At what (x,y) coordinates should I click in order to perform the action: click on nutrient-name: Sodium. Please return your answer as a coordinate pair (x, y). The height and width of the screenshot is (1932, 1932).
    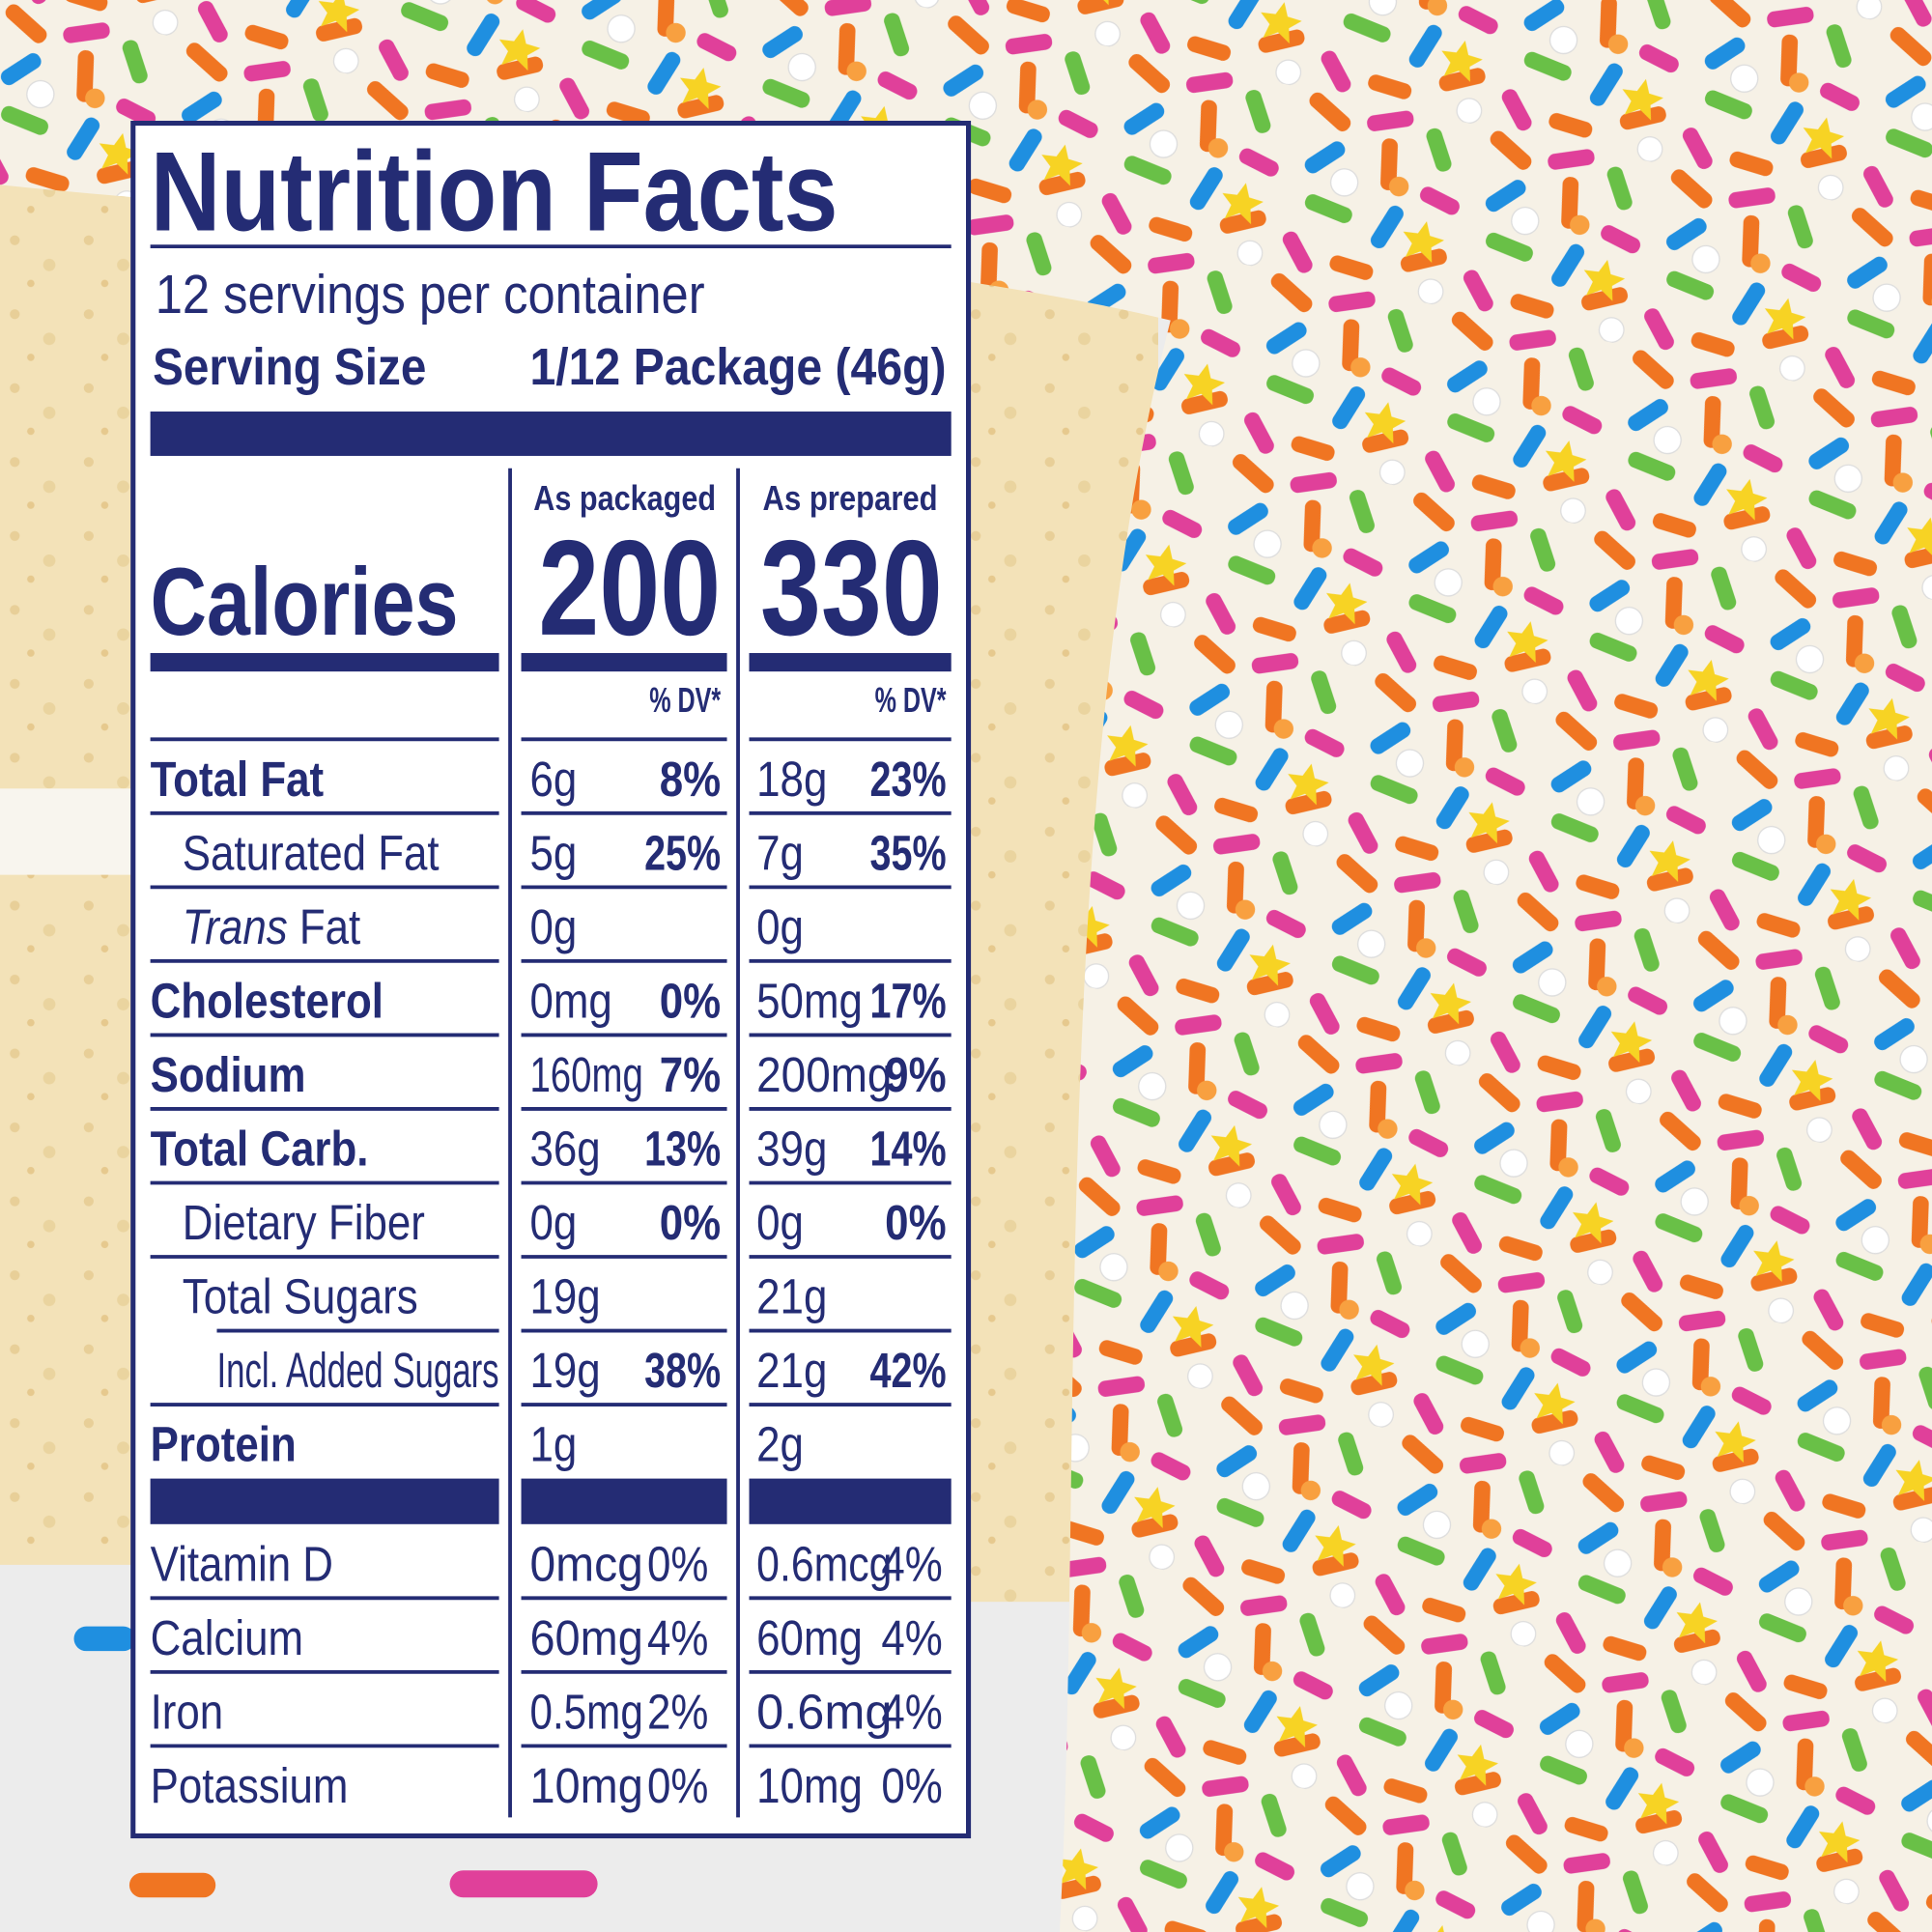
    Looking at the image, I should click on (228, 1074).